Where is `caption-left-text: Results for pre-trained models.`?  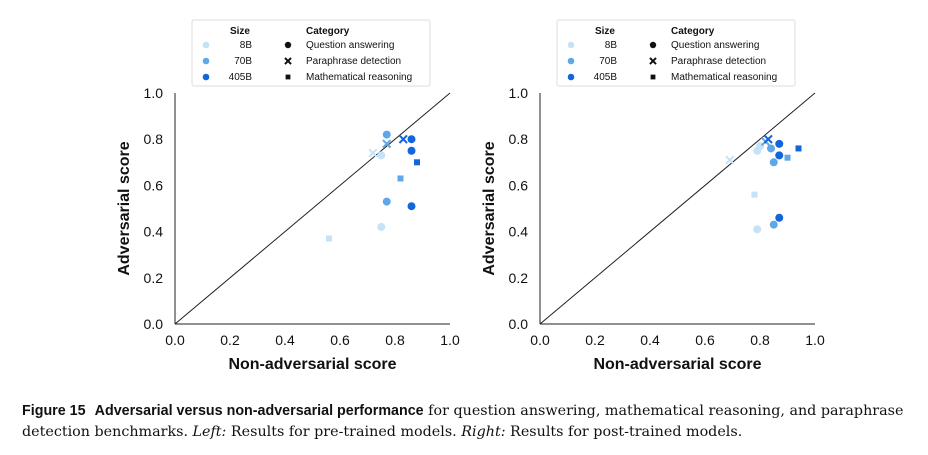 caption-left-text: Results for pre-trained models. is located at coordinates (344, 432).